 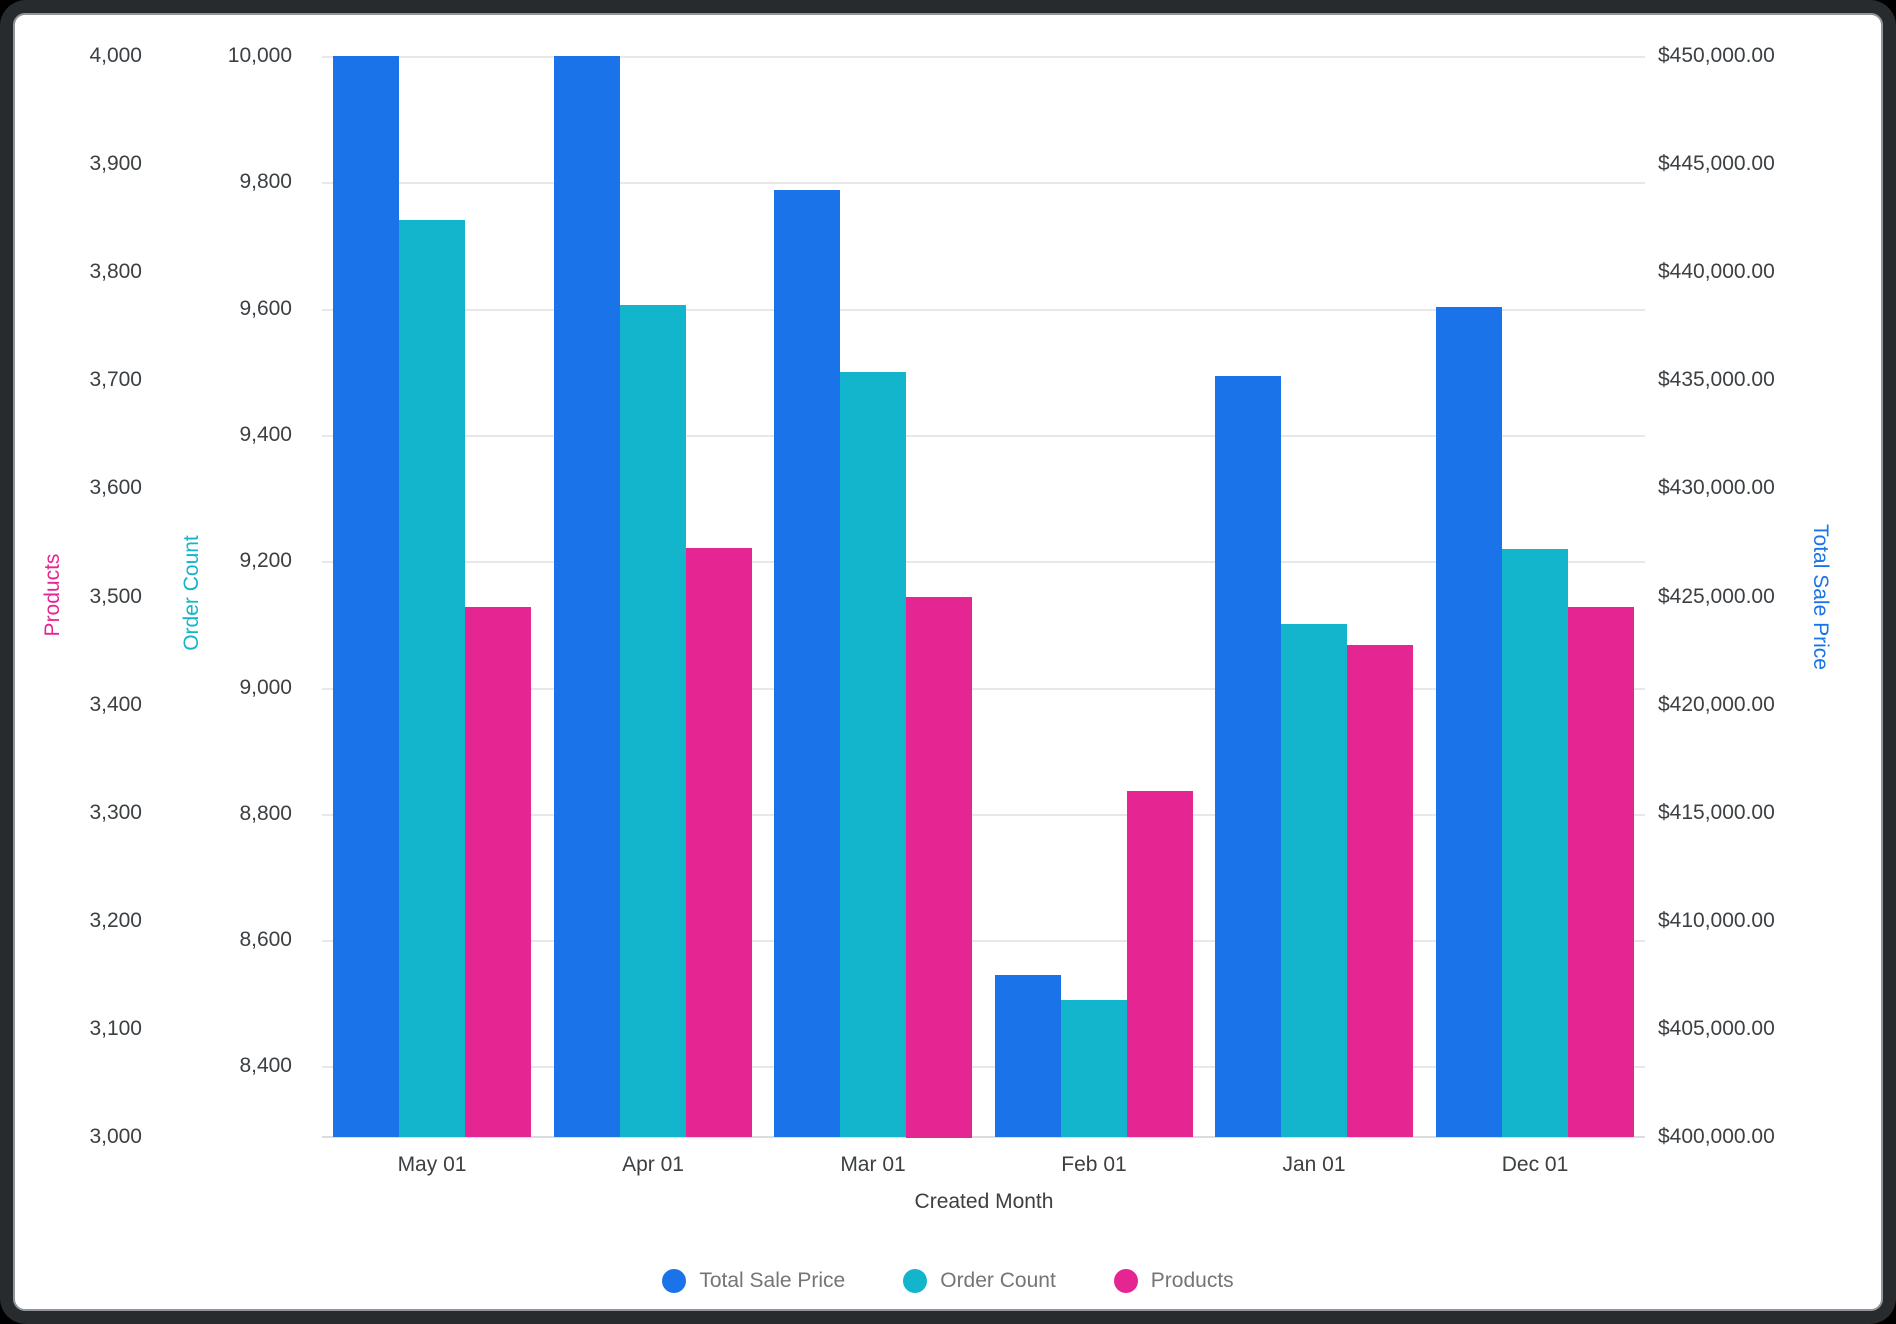 I want to click on x-tick-label: Jan 01, so click(x=1314, y=1164).